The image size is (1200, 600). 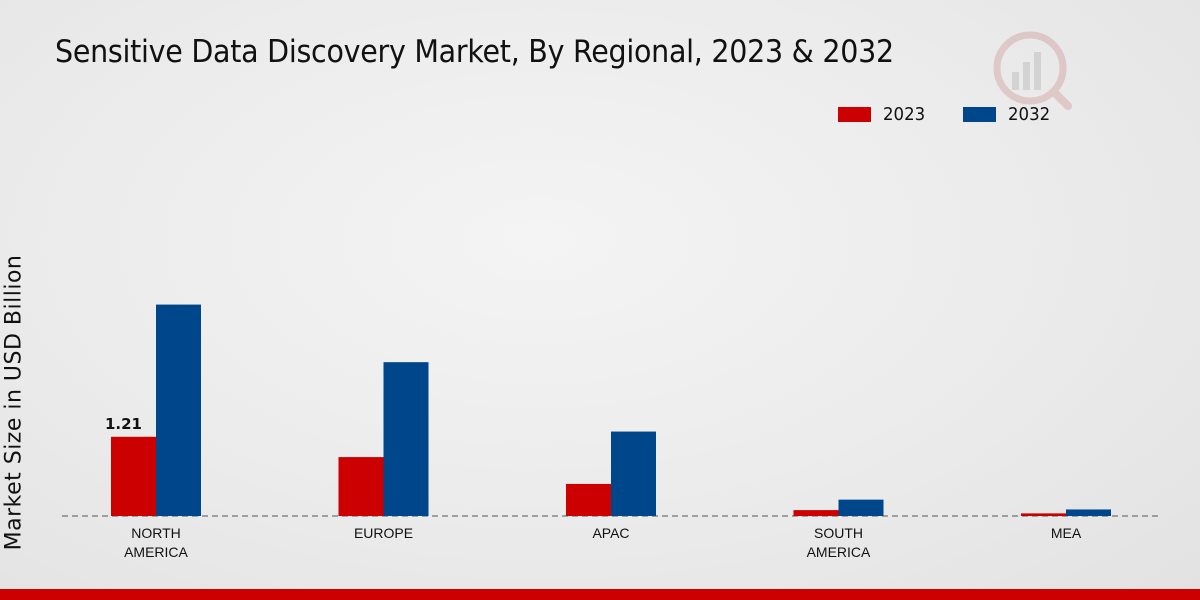 What do you see at coordinates (610, 533) in the screenshot?
I see `x-tick-label: APAC` at bounding box center [610, 533].